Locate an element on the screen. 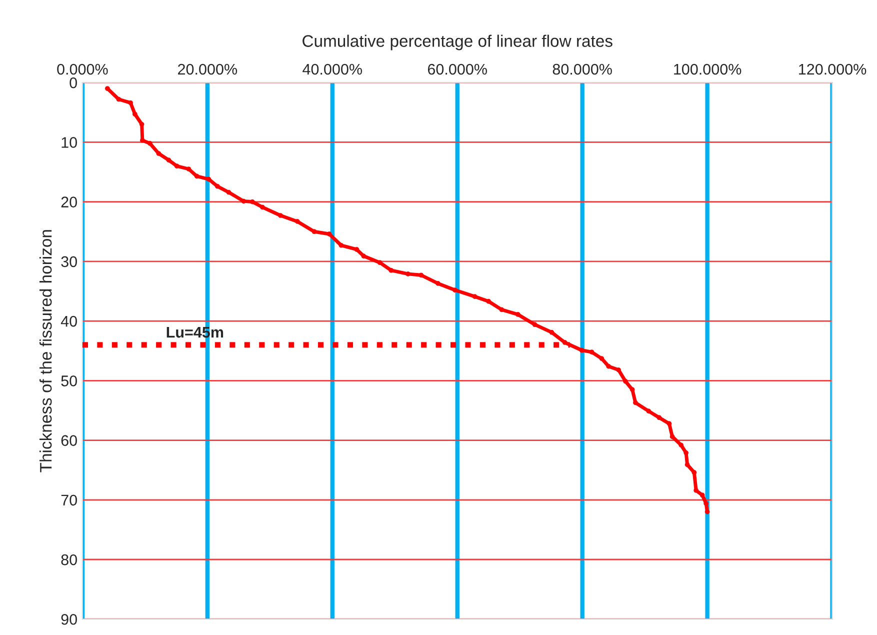 Image resolution: width=877 pixels, height=635 pixels. x-axis-title: Cumulative percentage of linear flow rates is located at coordinates (457, 42).